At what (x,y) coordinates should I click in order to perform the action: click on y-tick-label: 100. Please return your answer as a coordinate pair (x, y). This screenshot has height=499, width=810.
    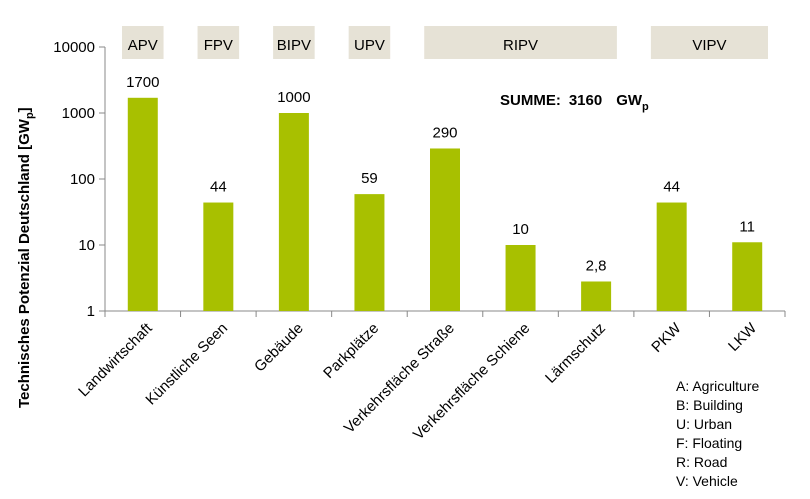
    Looking at the image, I should click on (82, 179).